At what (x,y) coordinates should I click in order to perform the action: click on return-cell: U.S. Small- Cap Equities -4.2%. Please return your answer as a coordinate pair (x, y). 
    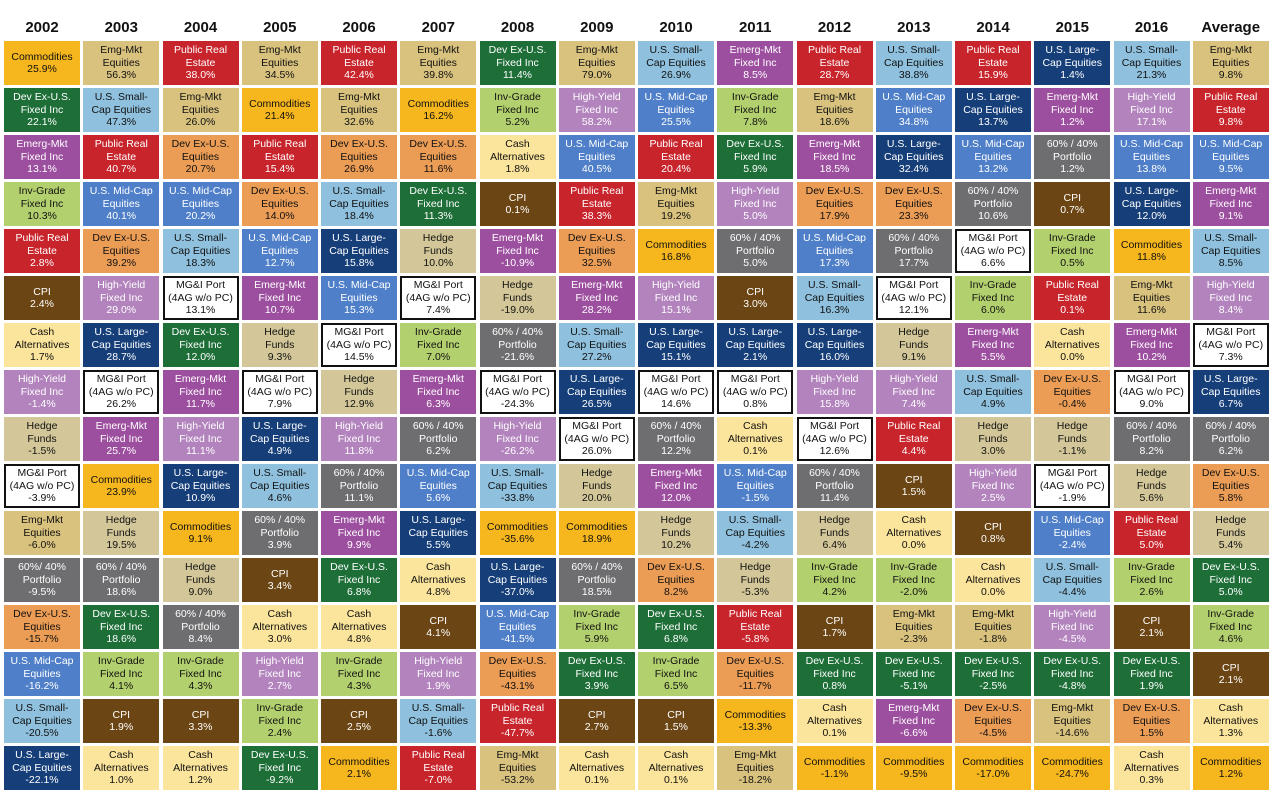
    Looking at the image, I should click on (755, 533).